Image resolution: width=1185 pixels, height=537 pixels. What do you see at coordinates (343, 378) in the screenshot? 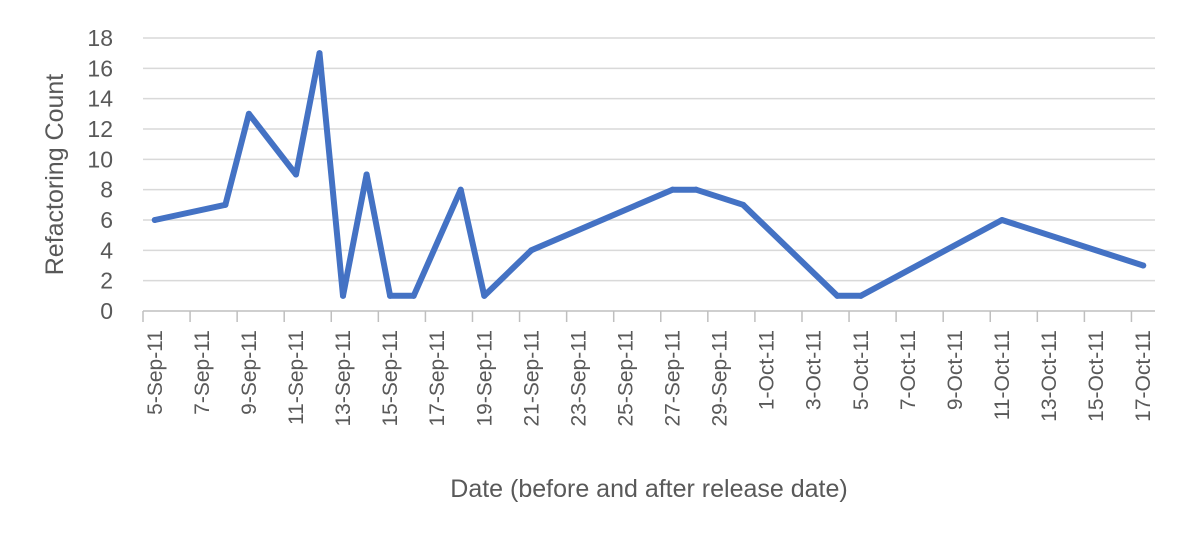
I see `x-tick-label: 13-Sep-11` at bounding box center [343, 378].